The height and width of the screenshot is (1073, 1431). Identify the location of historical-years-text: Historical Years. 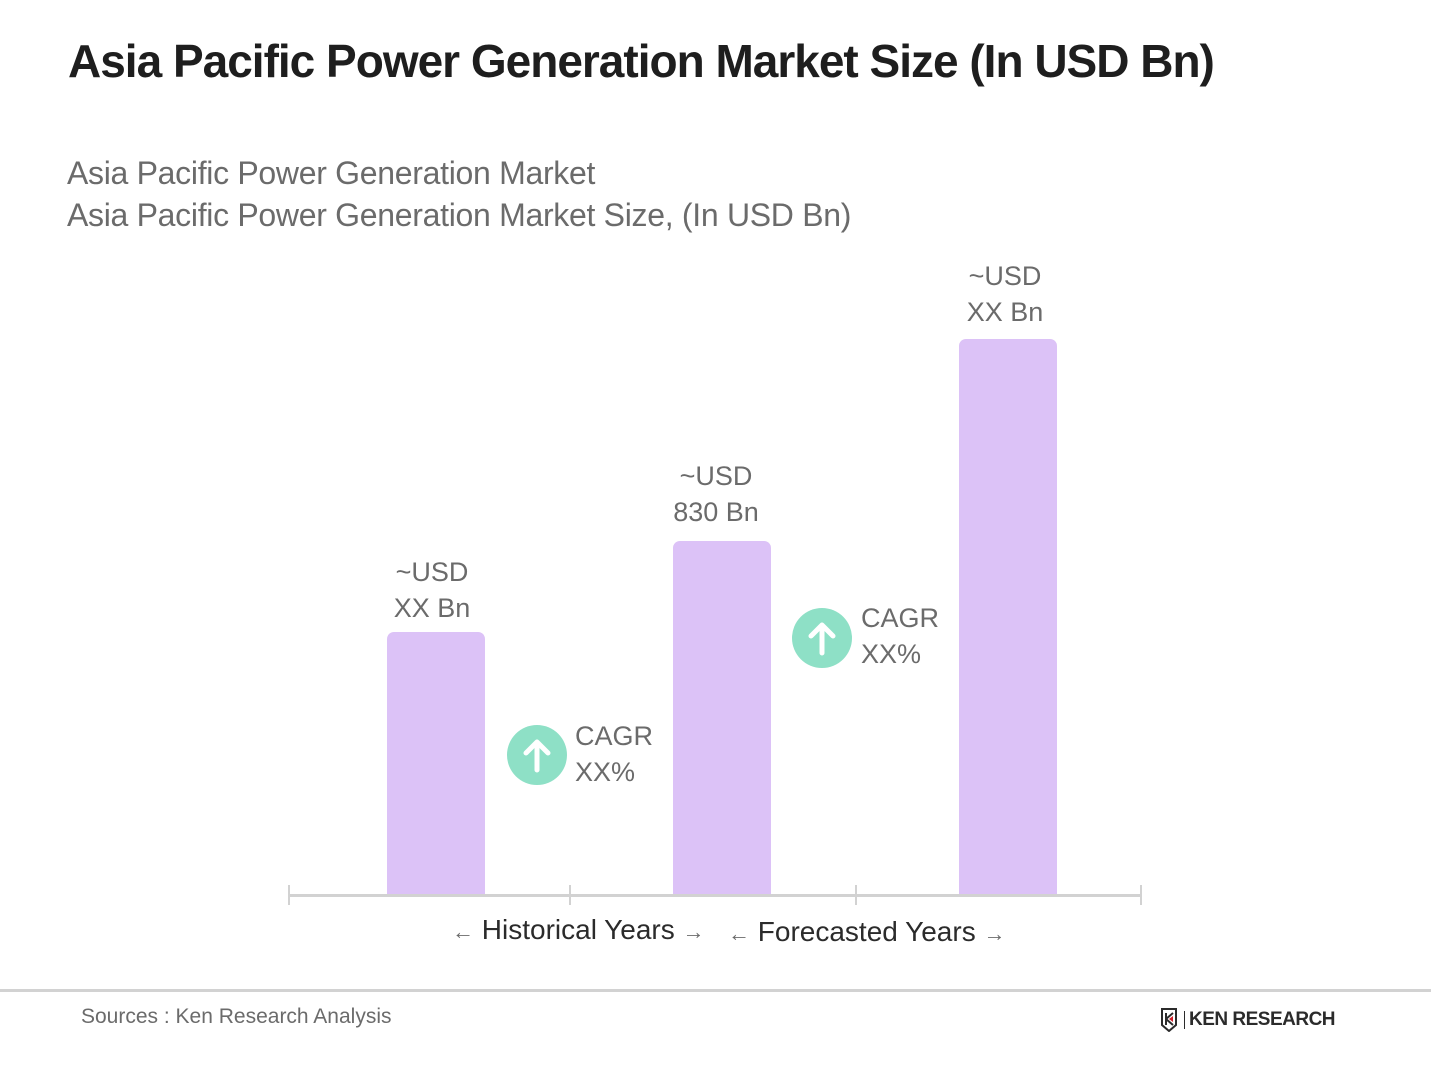
(578, 929).